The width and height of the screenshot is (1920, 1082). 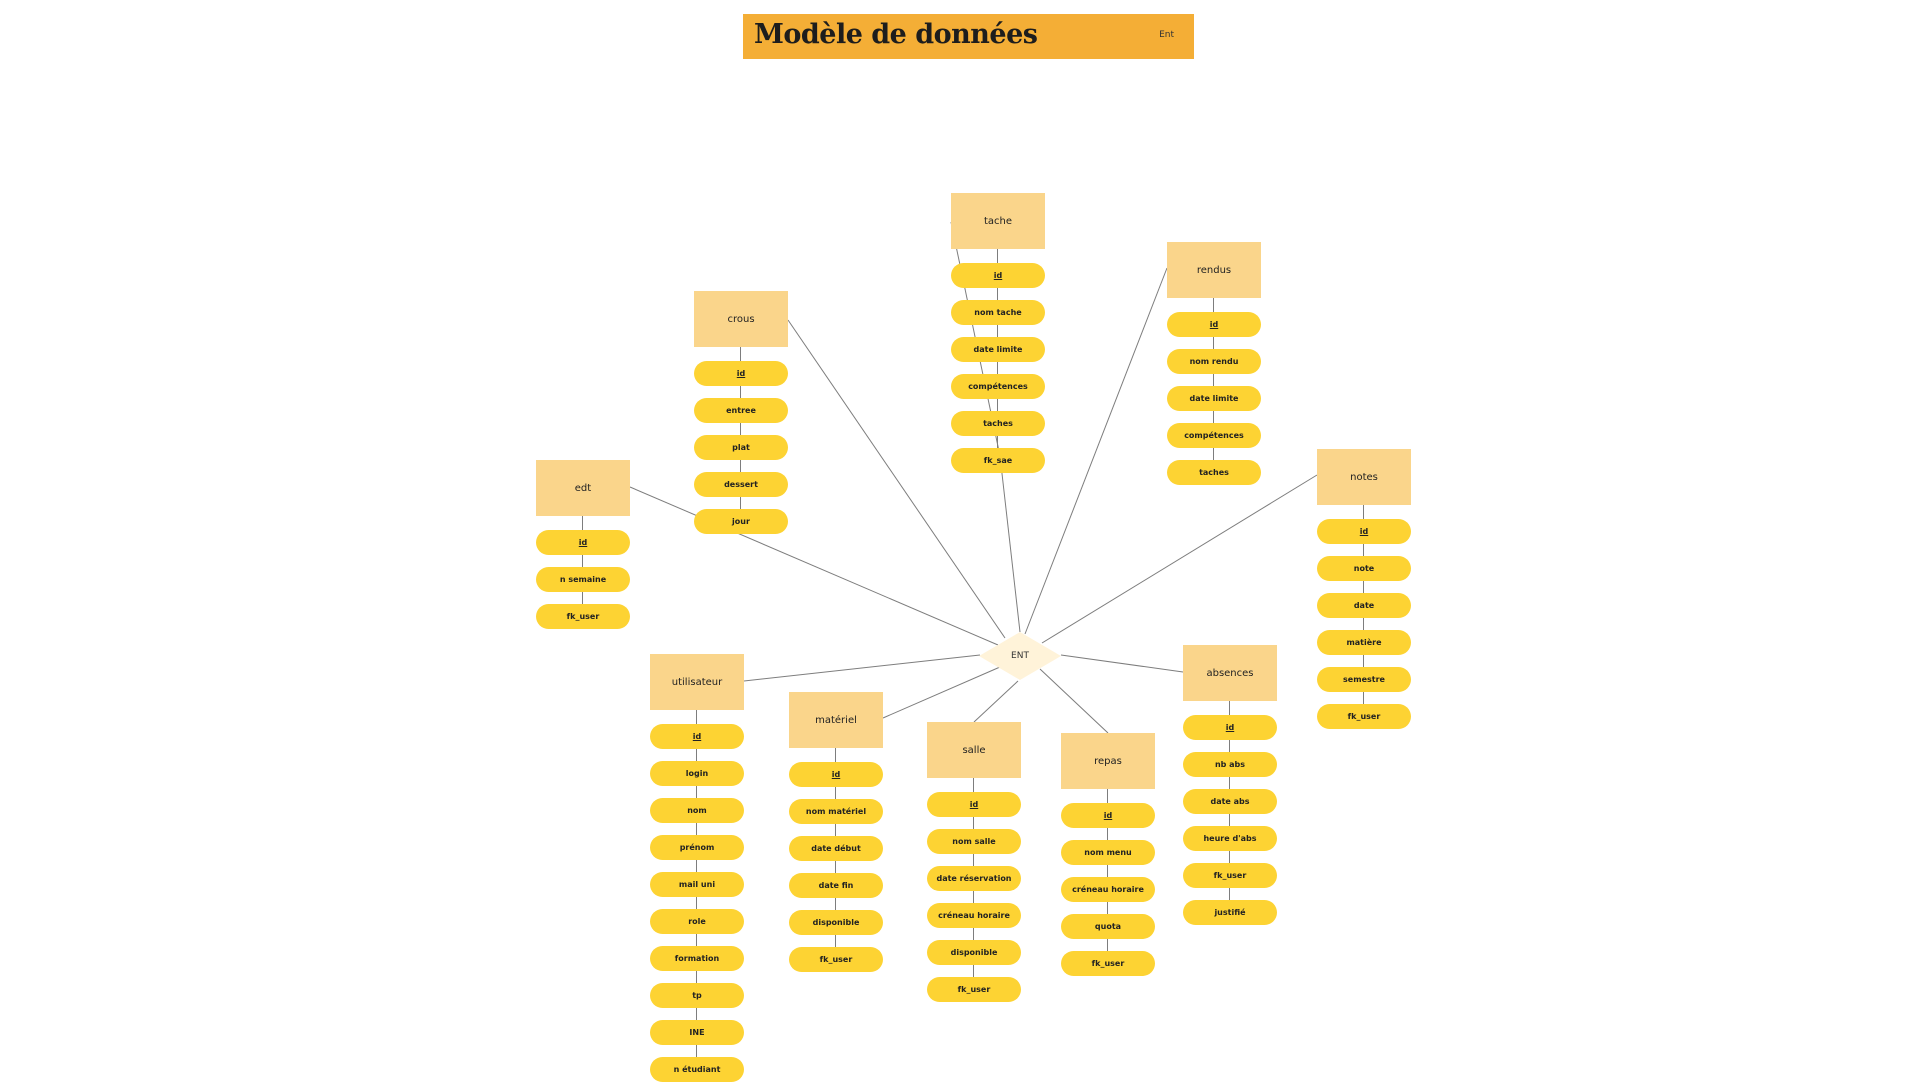 What do you see at coordinates (1020, 656) in the screenshot?
I see `center-relationship: ENT` at bounding box center [1020, 656].